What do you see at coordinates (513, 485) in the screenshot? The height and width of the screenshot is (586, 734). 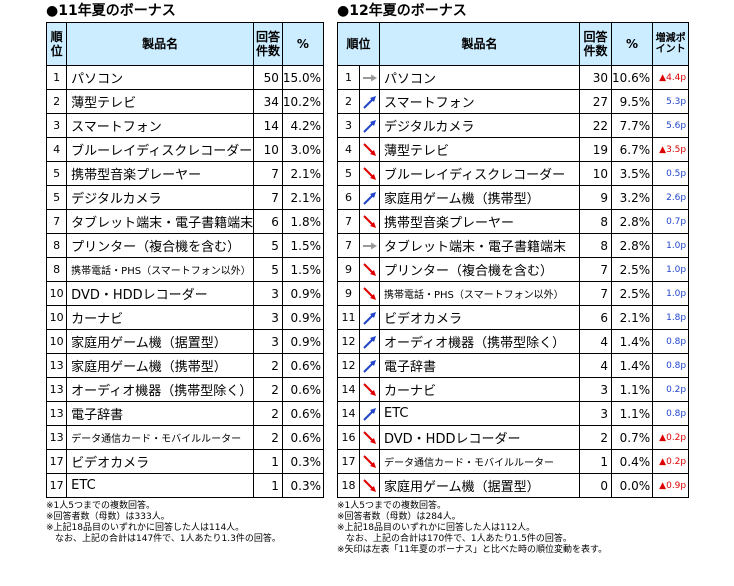 I see `table-row: 18 家庭用ゲーム機（据置型） 0 0.0% ▲0.9p` at bounding box center [513, 485].